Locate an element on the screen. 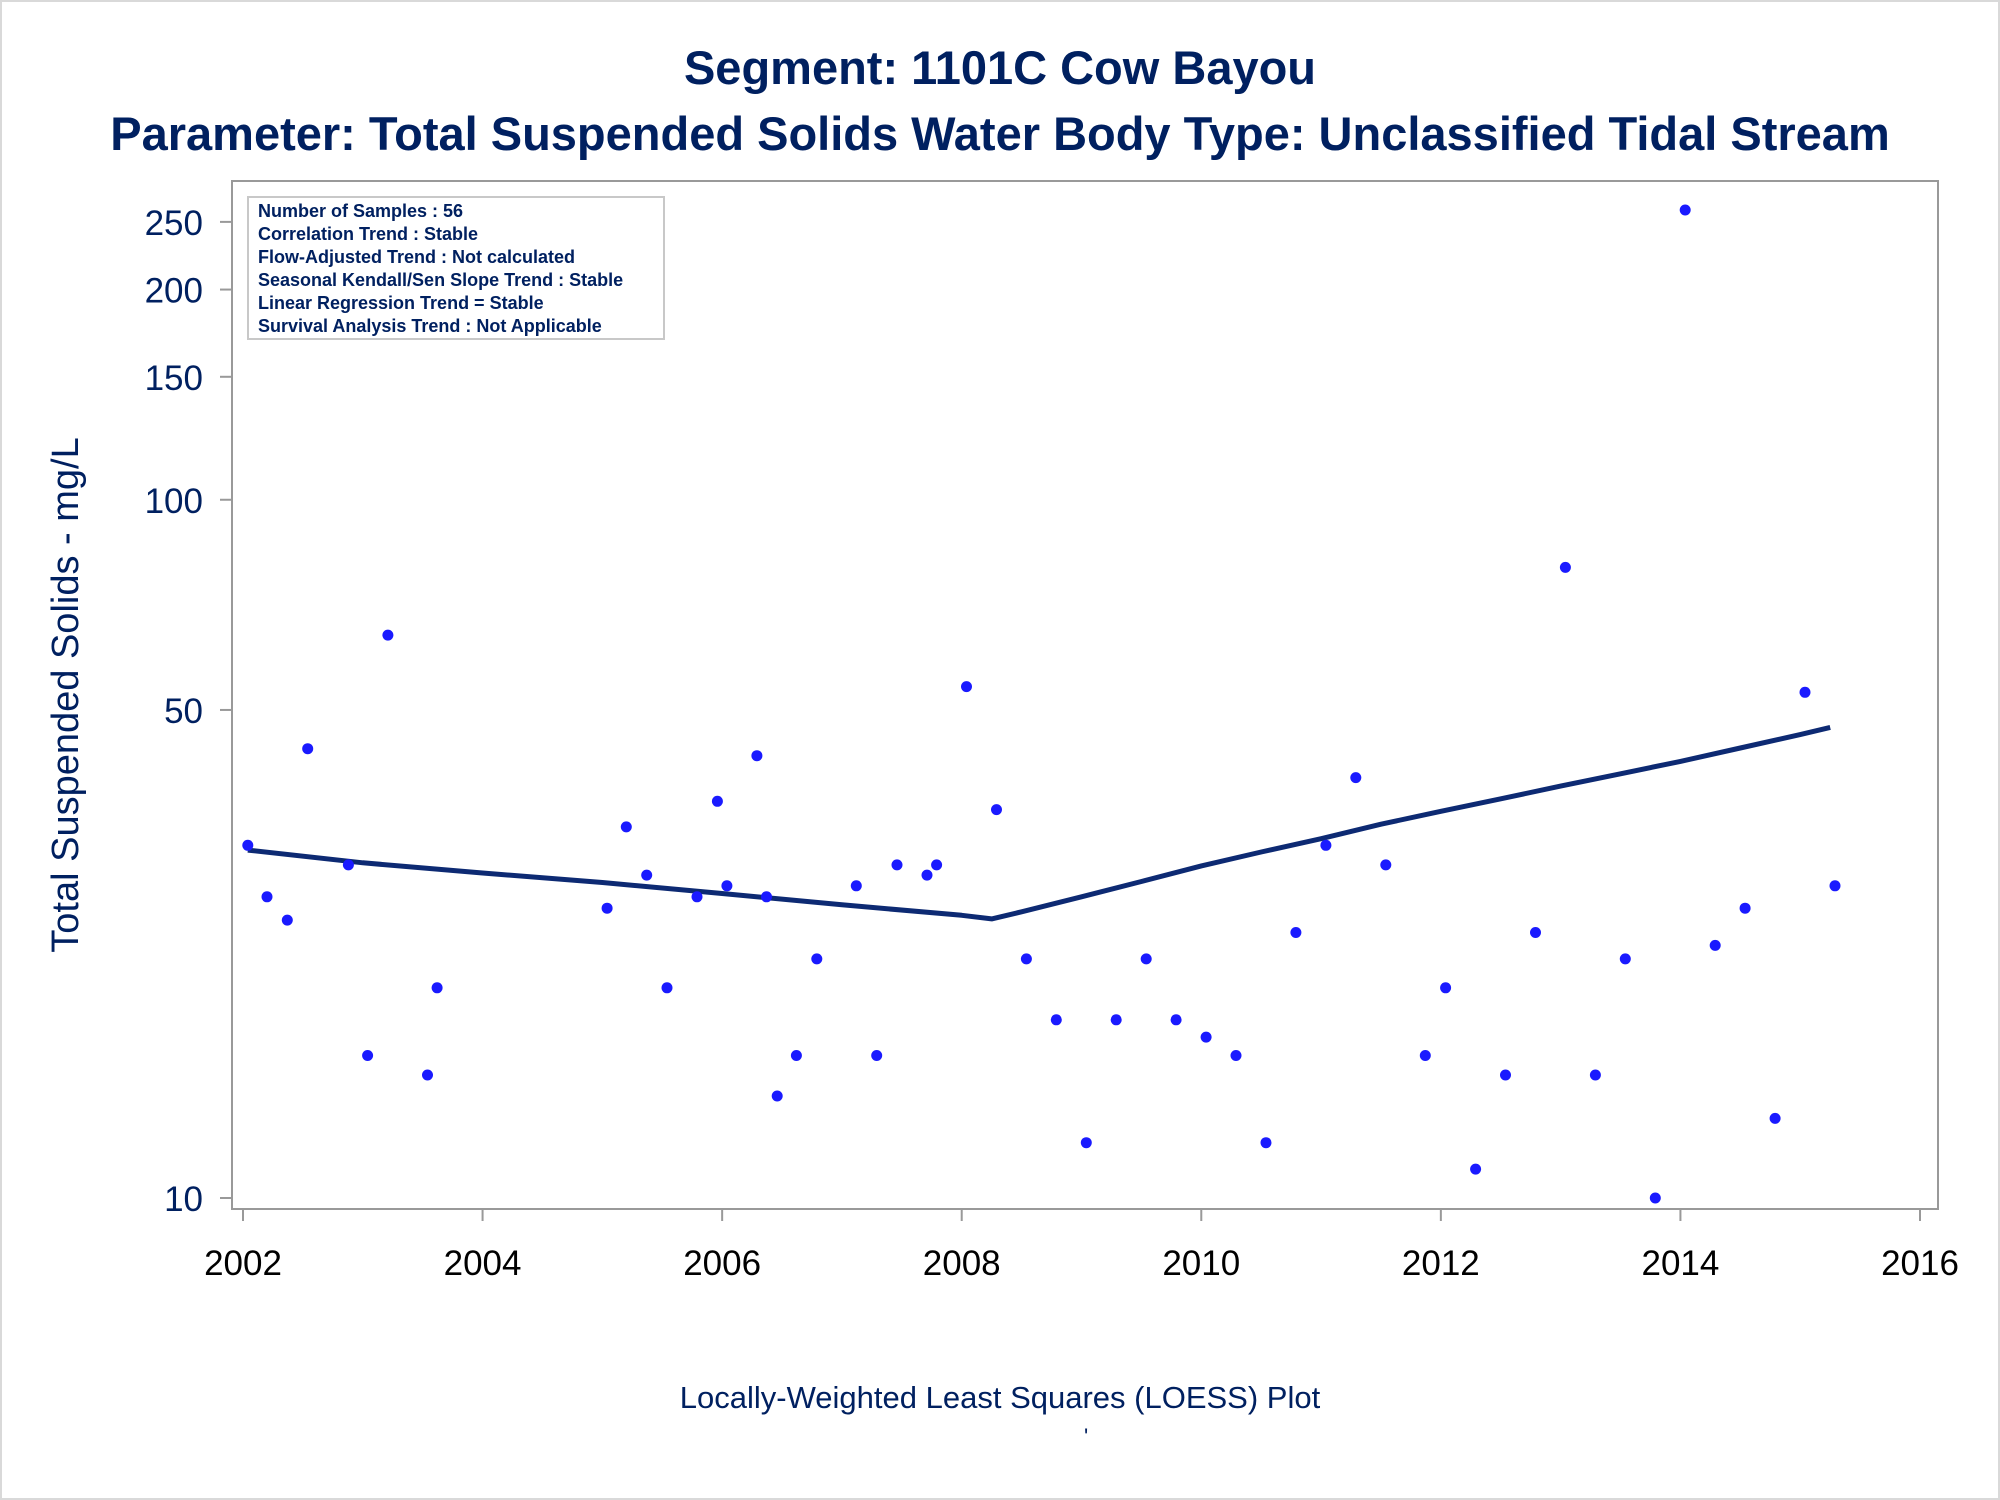 The height and width of the screenshot is (1500, 2000). chart-title: Segment: 1101C Cow Bayou is located at coordinates (1000, 67).